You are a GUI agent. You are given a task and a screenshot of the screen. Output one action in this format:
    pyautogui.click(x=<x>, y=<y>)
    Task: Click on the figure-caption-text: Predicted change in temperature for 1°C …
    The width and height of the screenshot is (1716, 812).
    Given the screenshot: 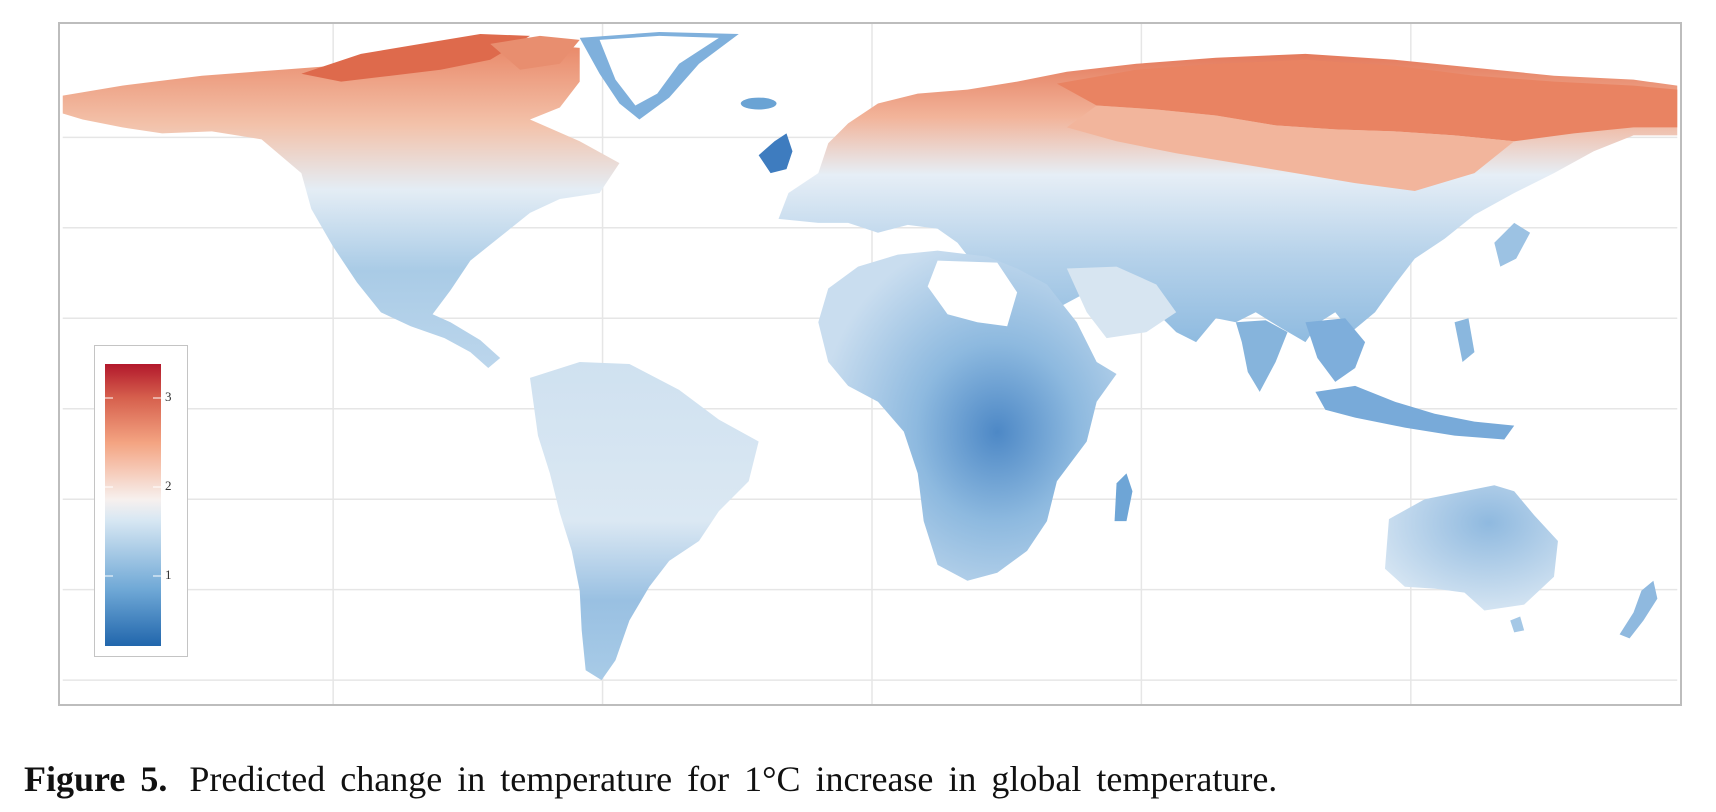 What is the action you would take?
    pyautogui.click(x=733, y=779)
    